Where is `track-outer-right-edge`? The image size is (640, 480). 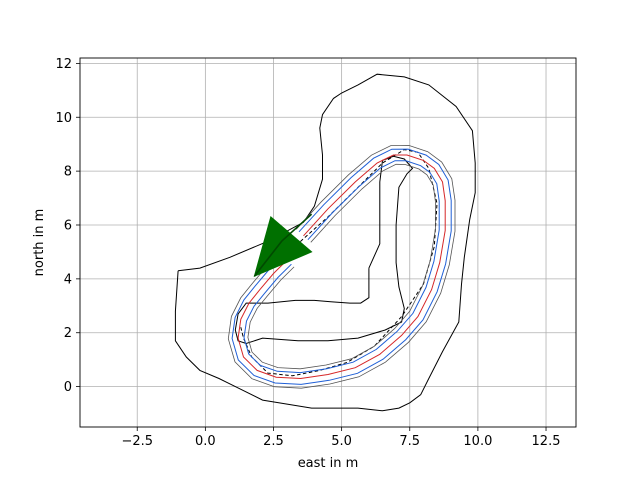
track-outer-right-edge is located at coordinates (341, 266).